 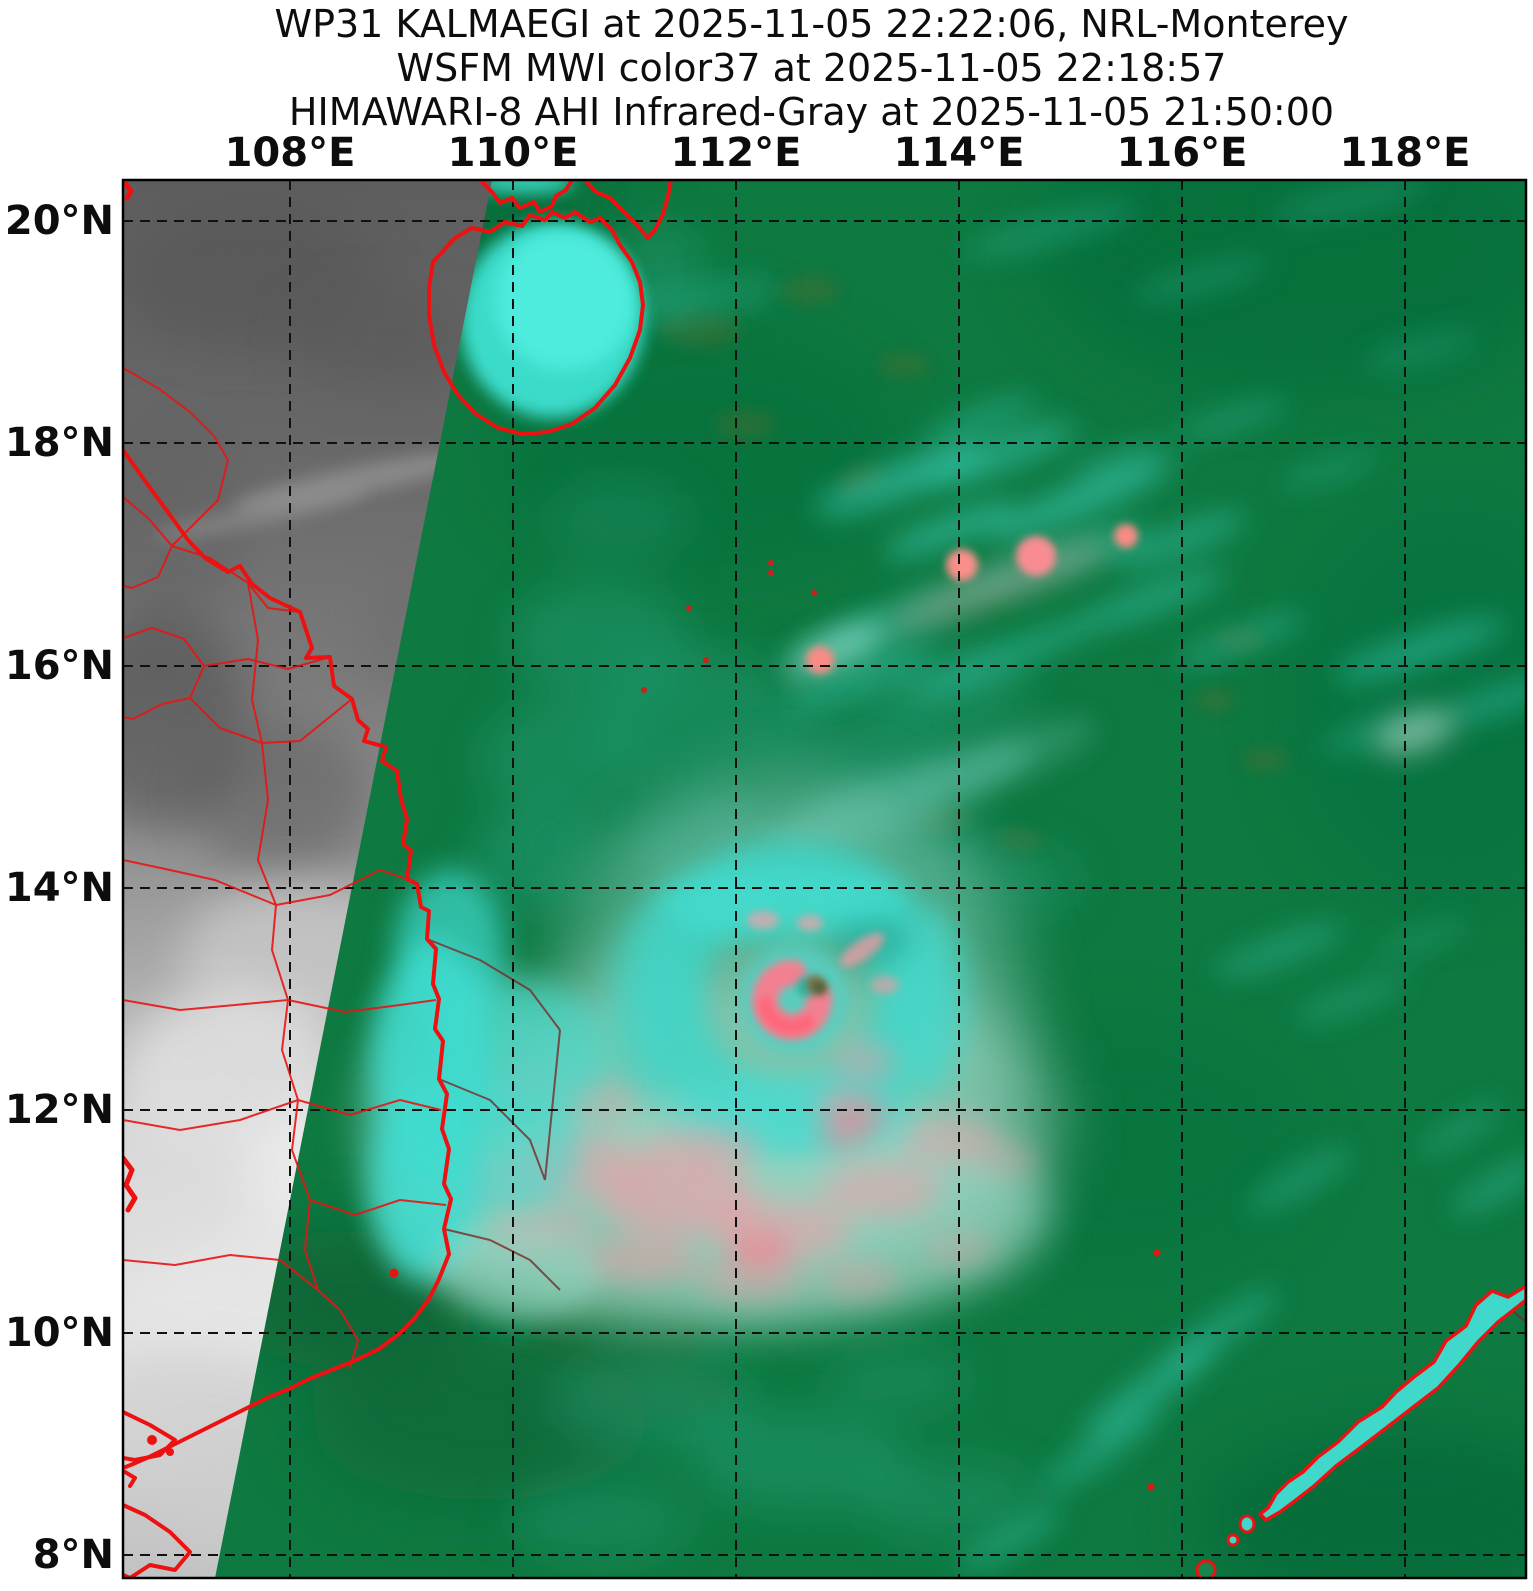 What do you see at coordinates (59, 666) in the screenshot?
I see `lat-tick-16n: 16°N` at bounding box center [59, 666].